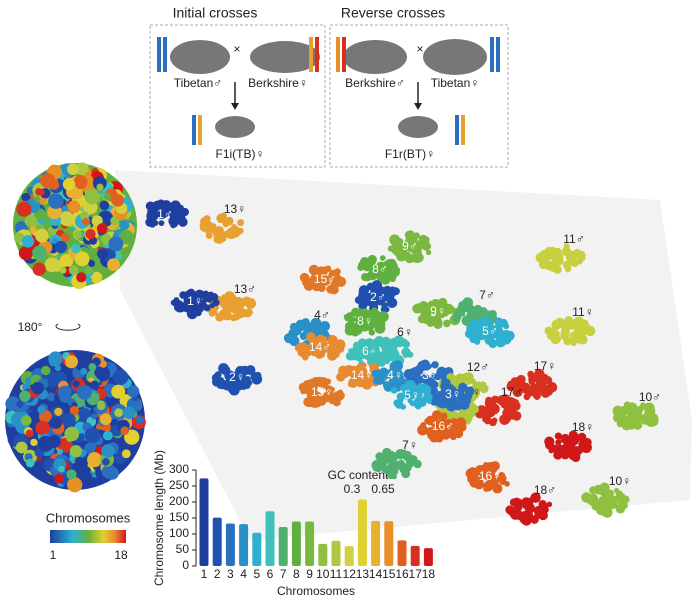 The width and height of the screenshot is (692, 607). I want to click on rotation-arrow, so click(68, 327).